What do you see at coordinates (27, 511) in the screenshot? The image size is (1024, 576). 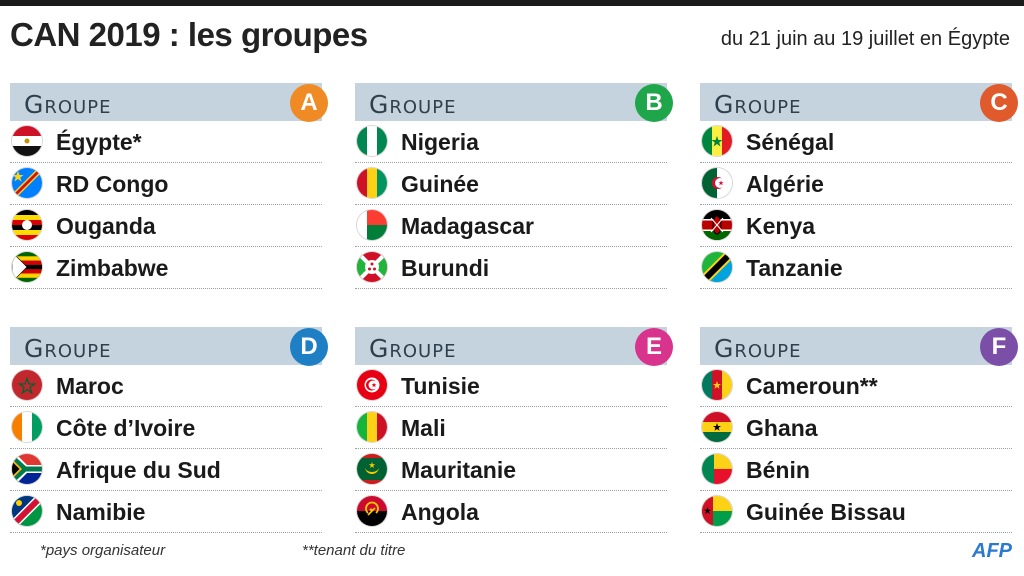 I see `flag-namibia-icon` at bounding box center [27, 511].